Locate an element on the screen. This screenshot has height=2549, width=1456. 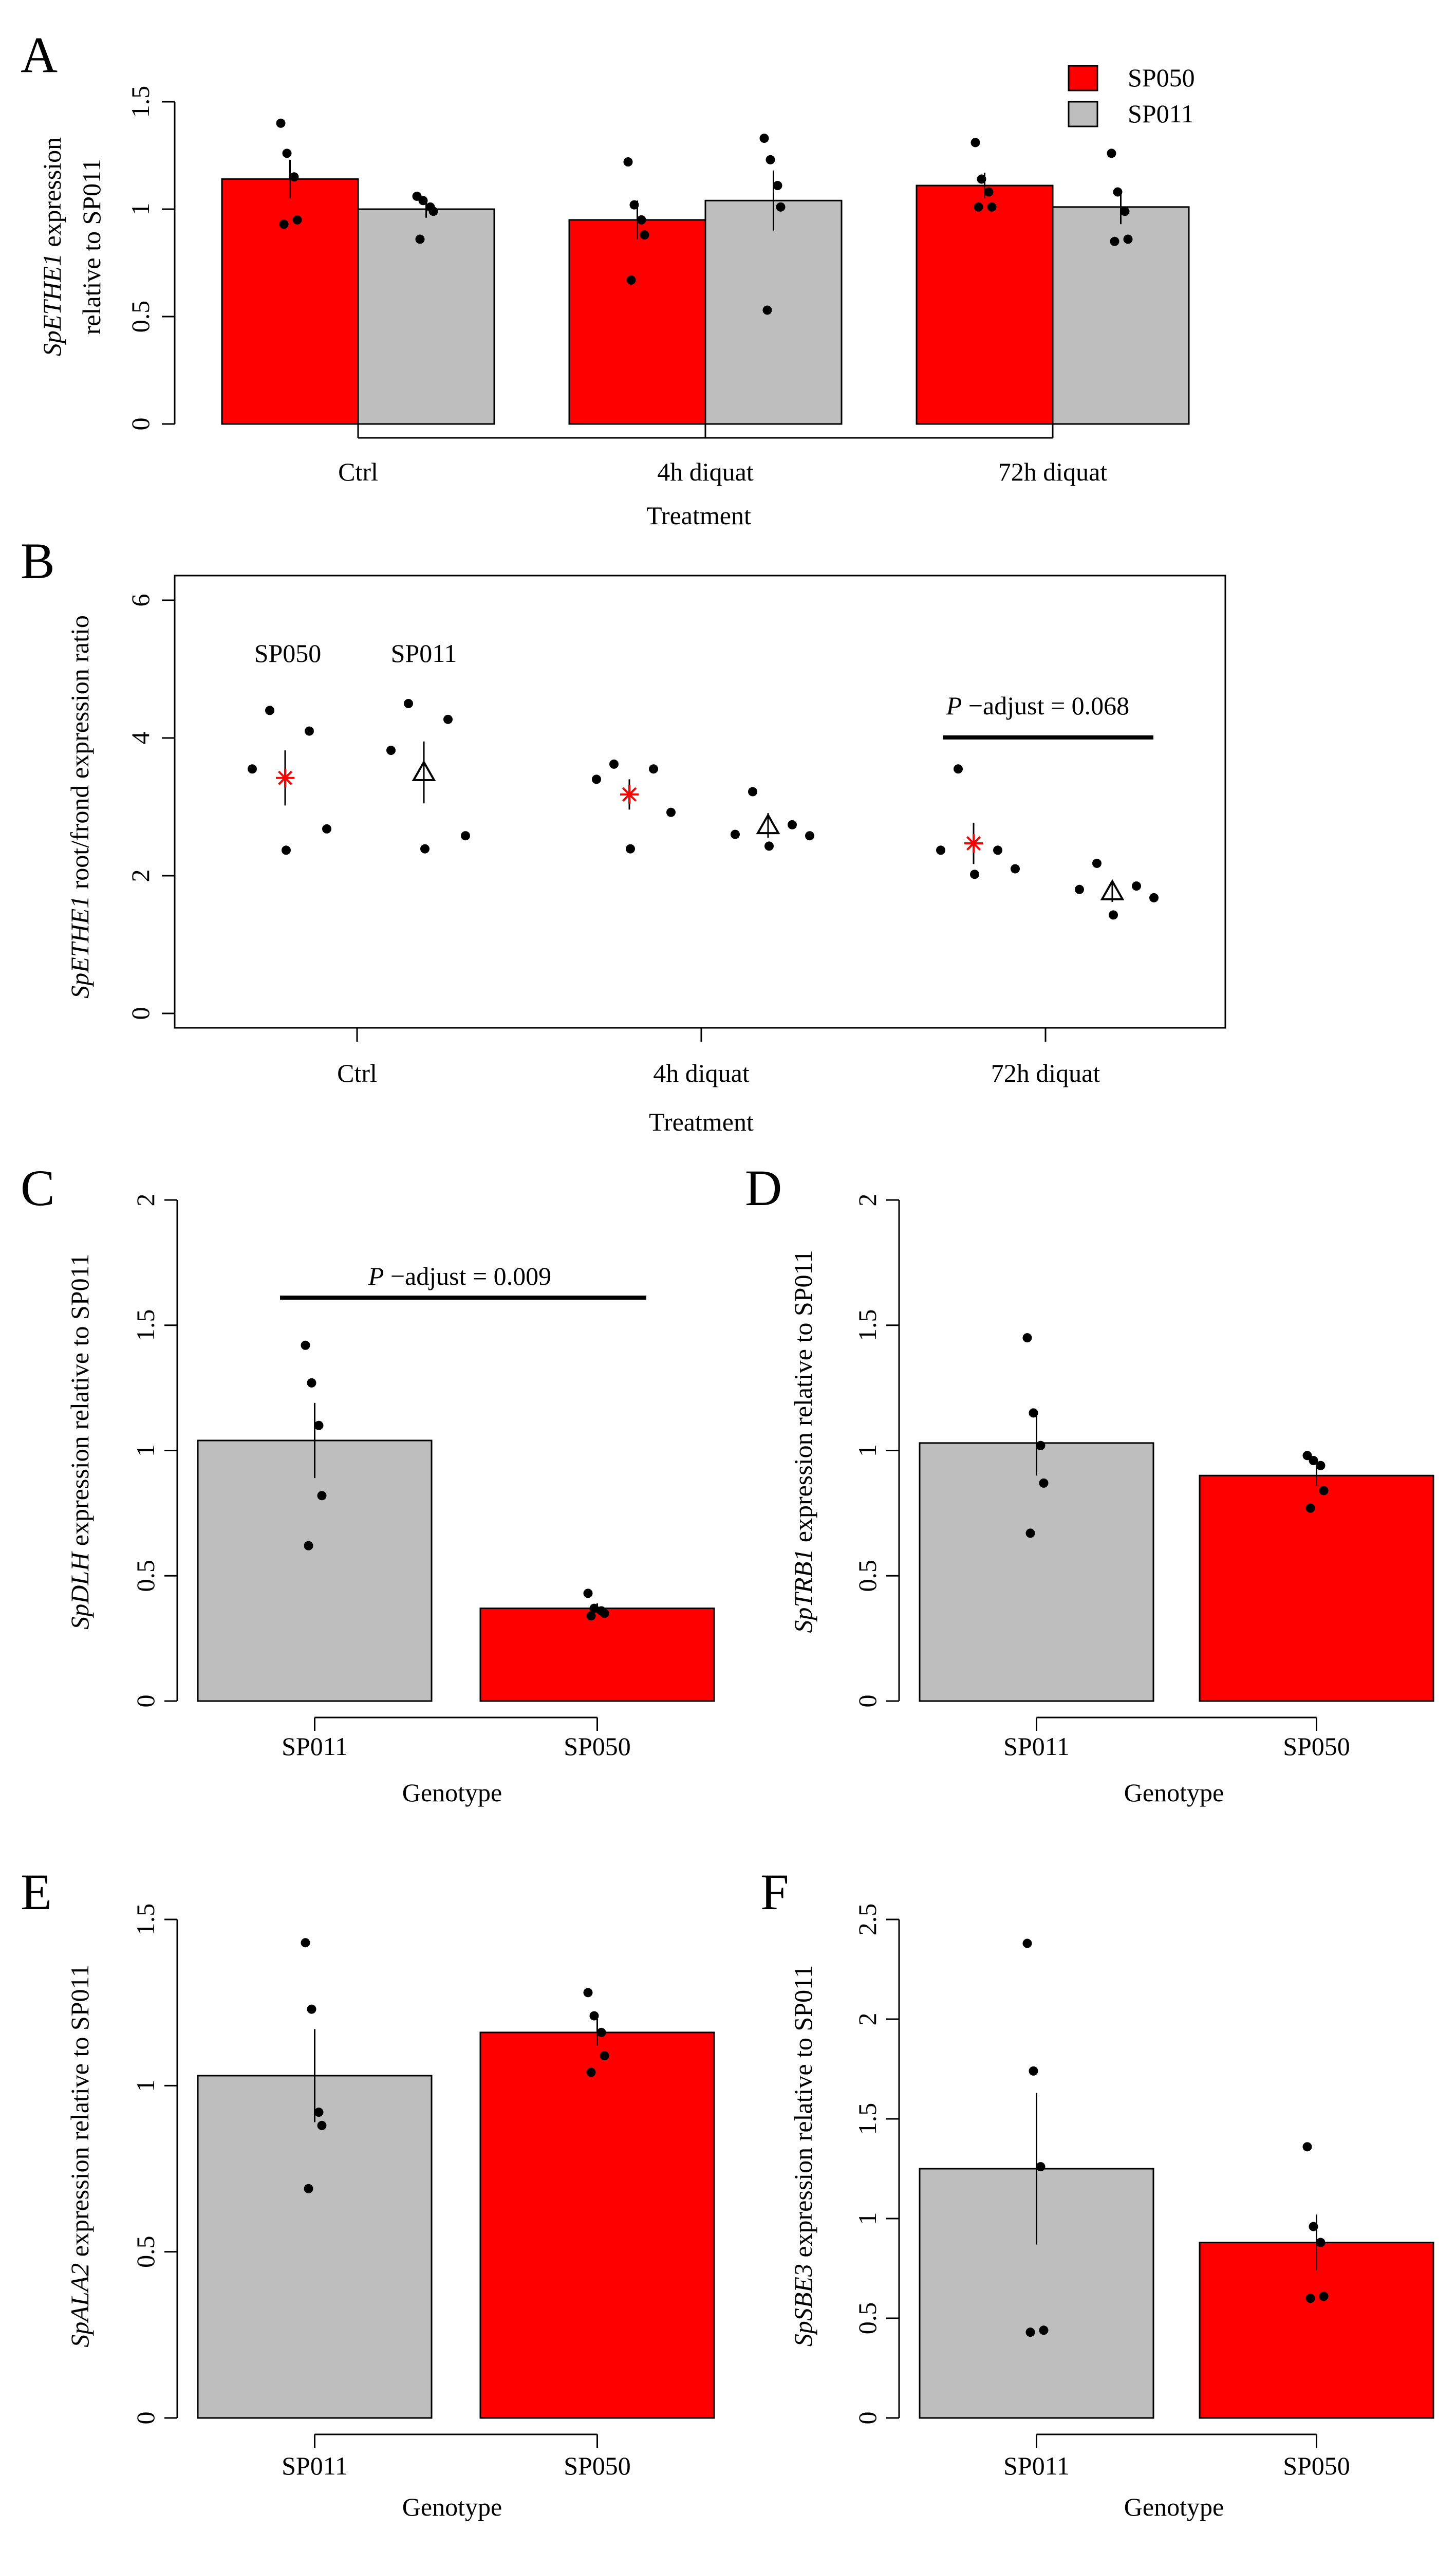
panel-b-y-tick-label: 4 is located at coordinates (140, 738).